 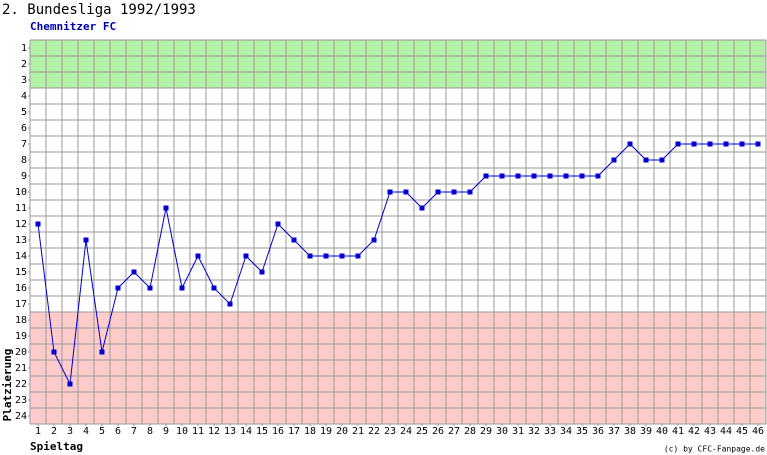 I want to click on y-tick-label: 16, so click(x=21, y=288).